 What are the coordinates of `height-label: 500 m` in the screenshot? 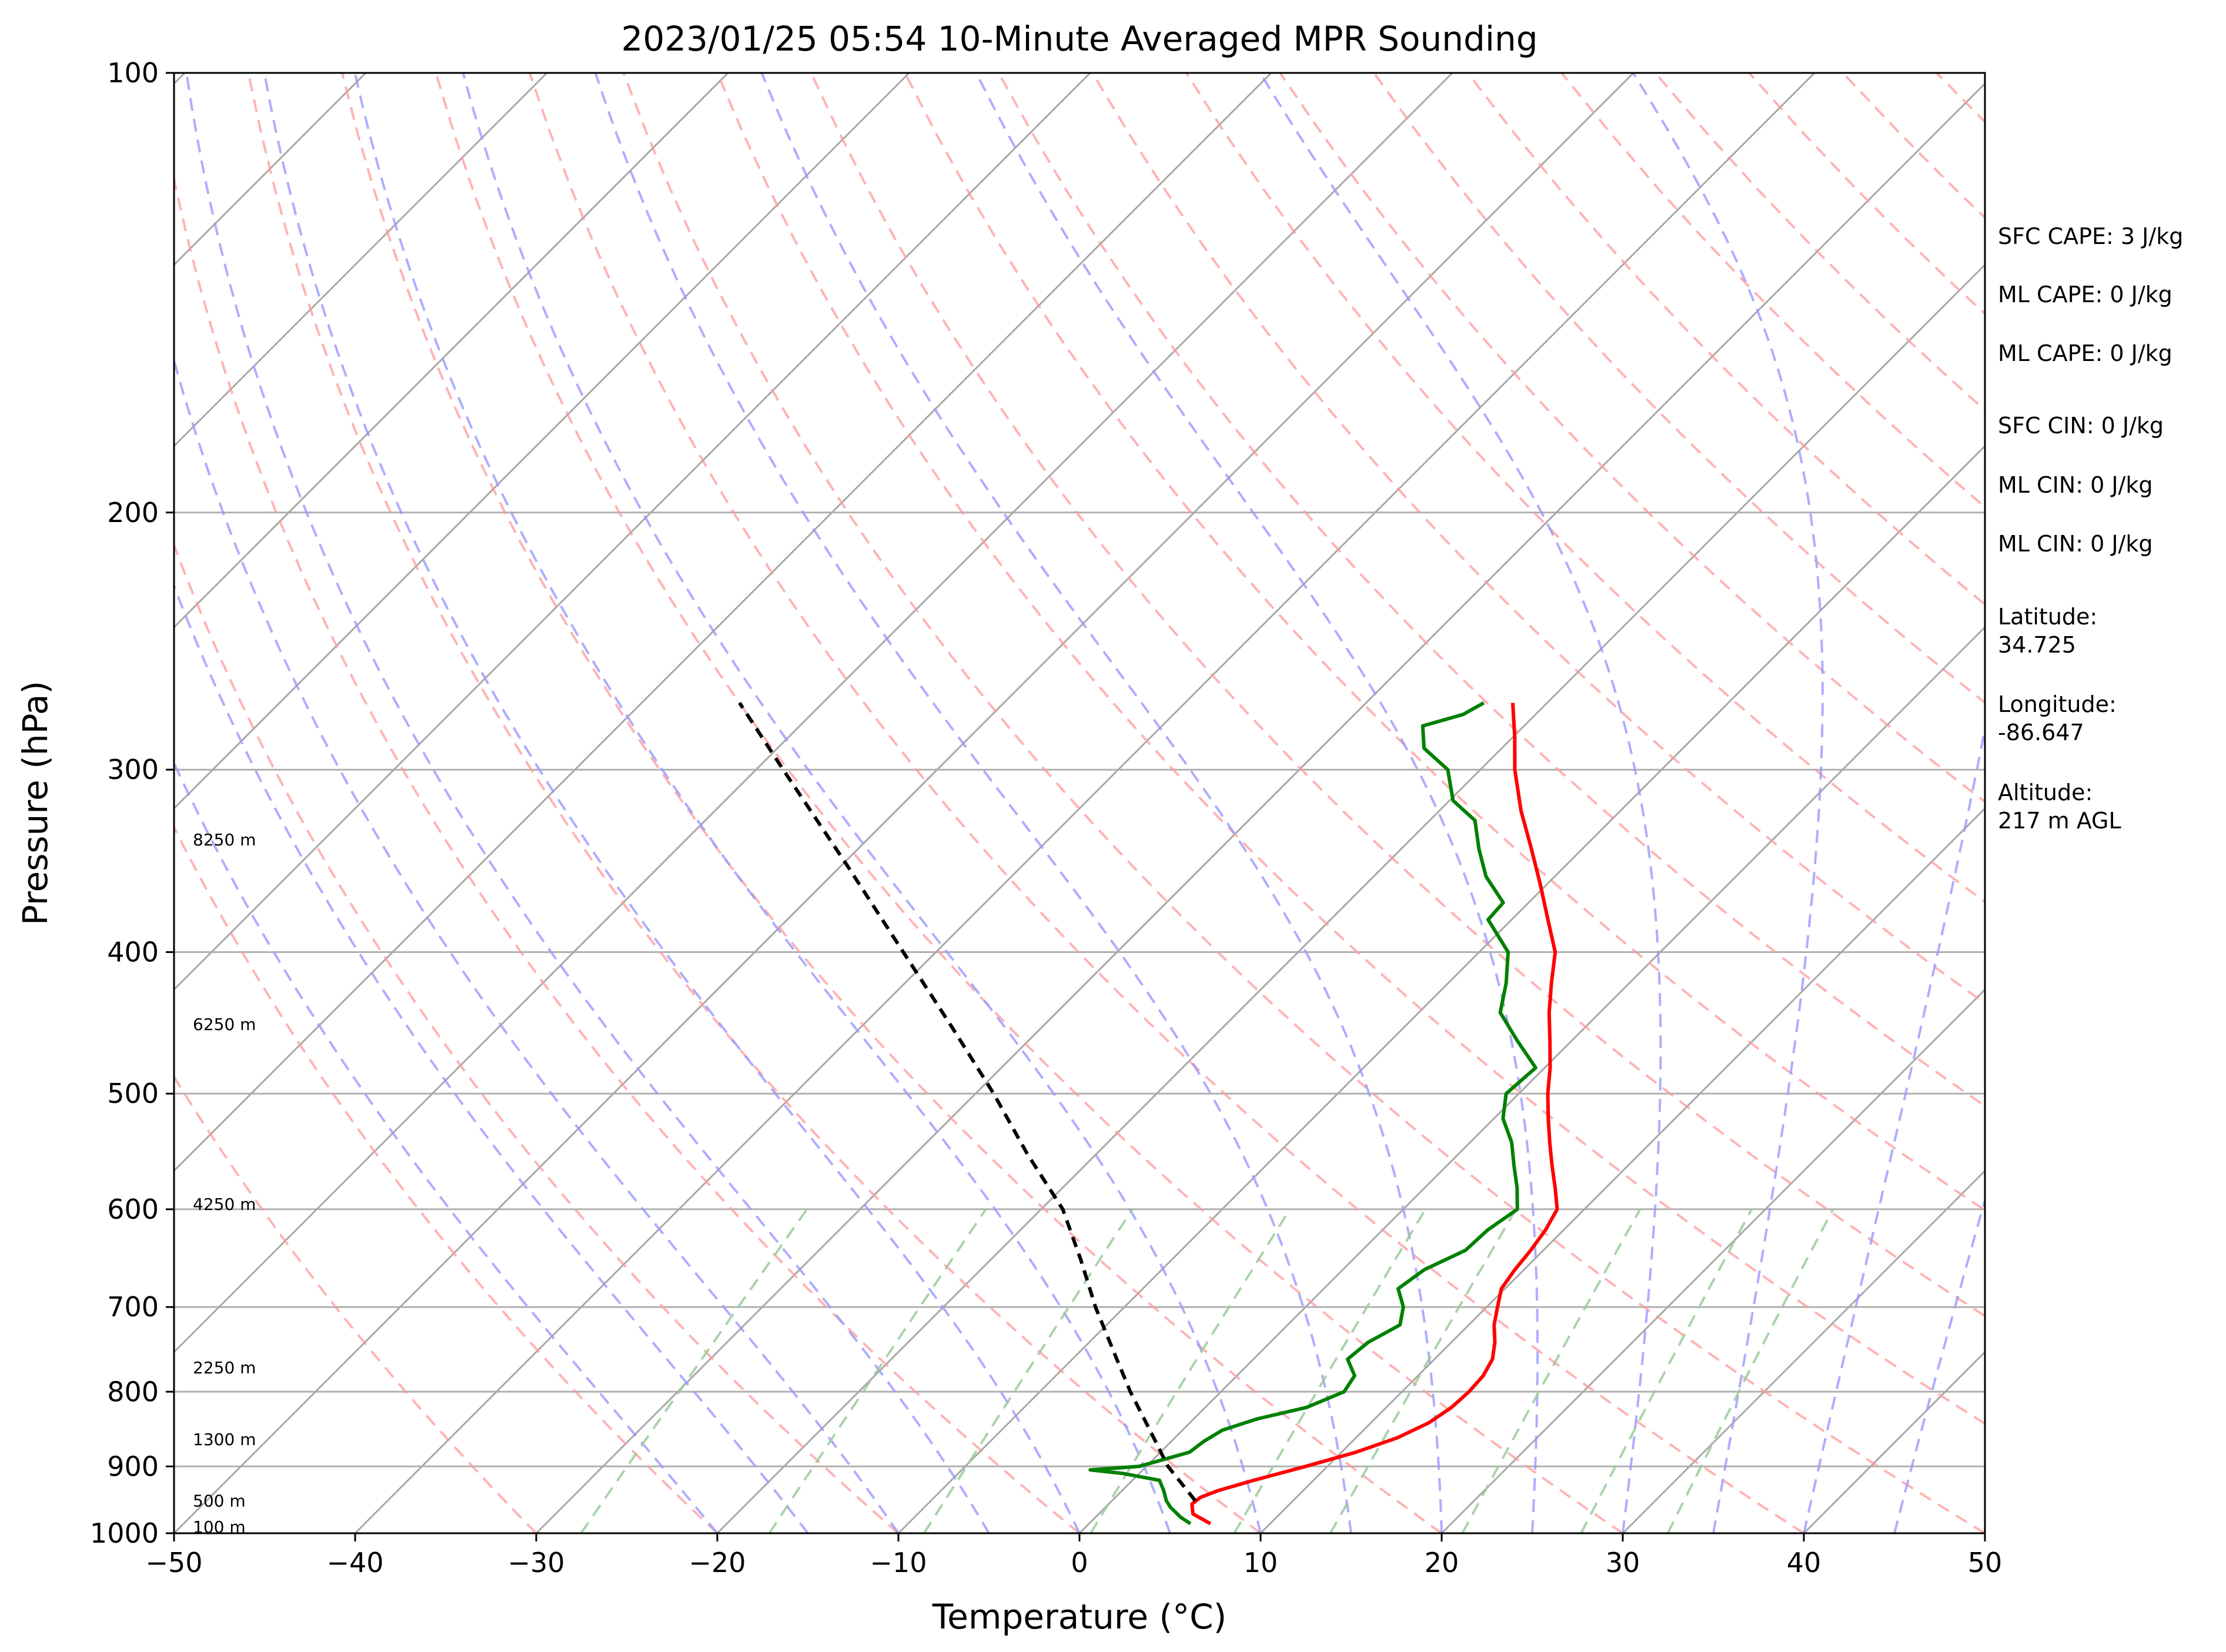 It's located at (219, 1502).